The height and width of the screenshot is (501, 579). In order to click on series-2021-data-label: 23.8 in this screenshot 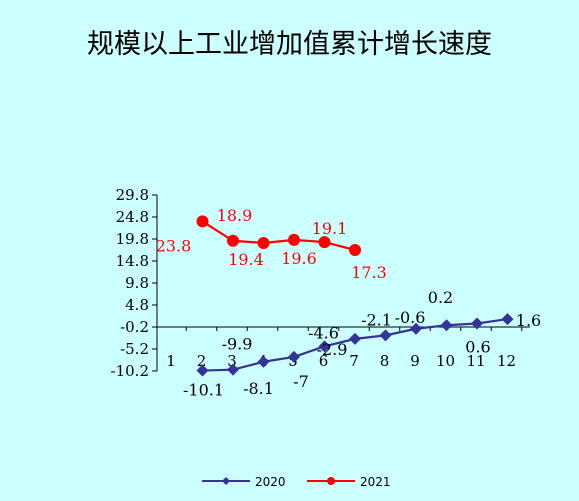, I will do `click(174, 245)`.